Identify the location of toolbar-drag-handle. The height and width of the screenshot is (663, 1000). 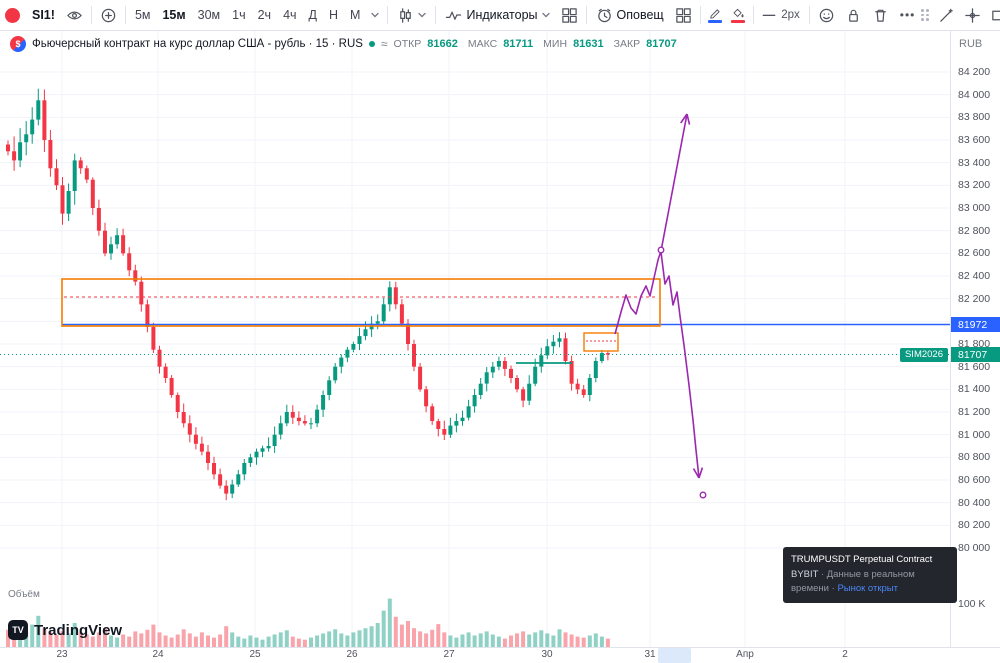
(925, 15).